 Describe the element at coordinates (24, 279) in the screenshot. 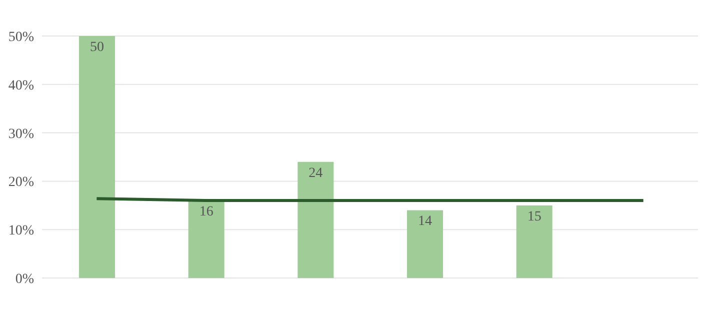

I see `y-tick-label: 0%` at that location.